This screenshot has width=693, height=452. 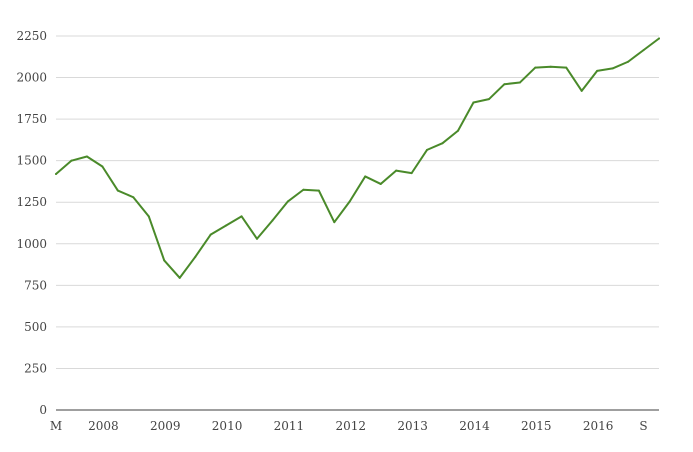 What do you see at coordinates (31, 78) in the screenshot?
I see `y-tick-label: 2000` at bounding box center [31, 78].